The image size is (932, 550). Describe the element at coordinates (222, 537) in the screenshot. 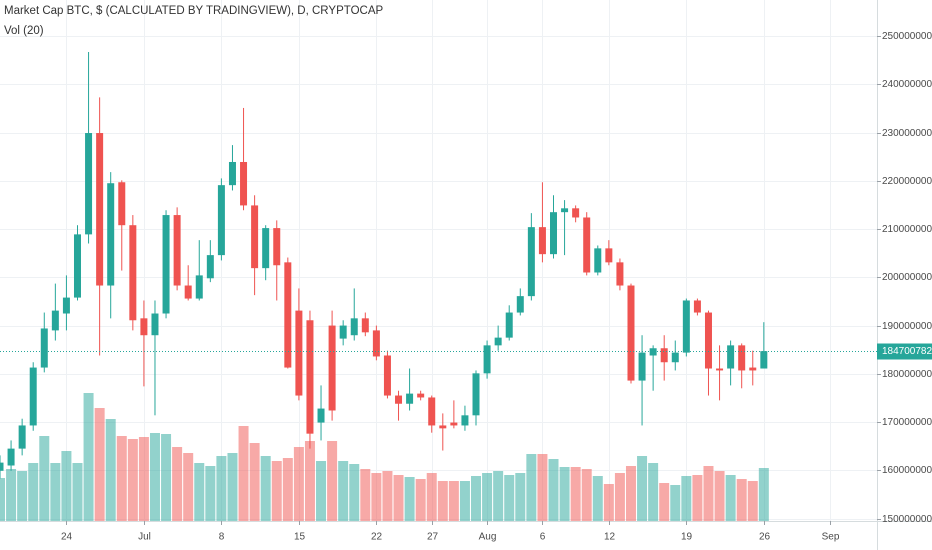

I see `x-tick-label: 8` at that location.